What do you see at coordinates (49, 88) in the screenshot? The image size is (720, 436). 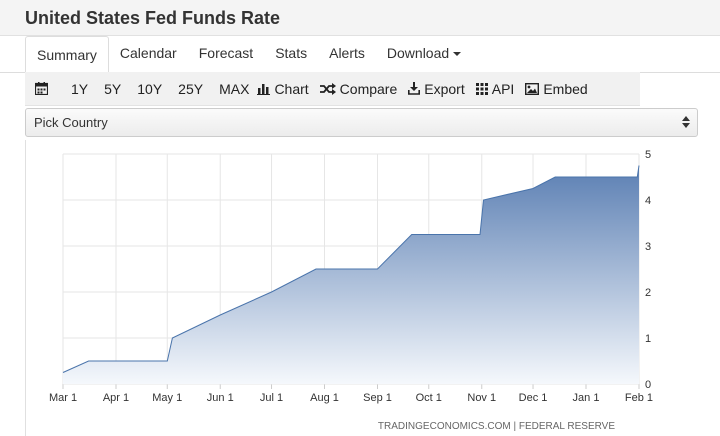 I see `calendar-button` at bounding box center [49, 88].